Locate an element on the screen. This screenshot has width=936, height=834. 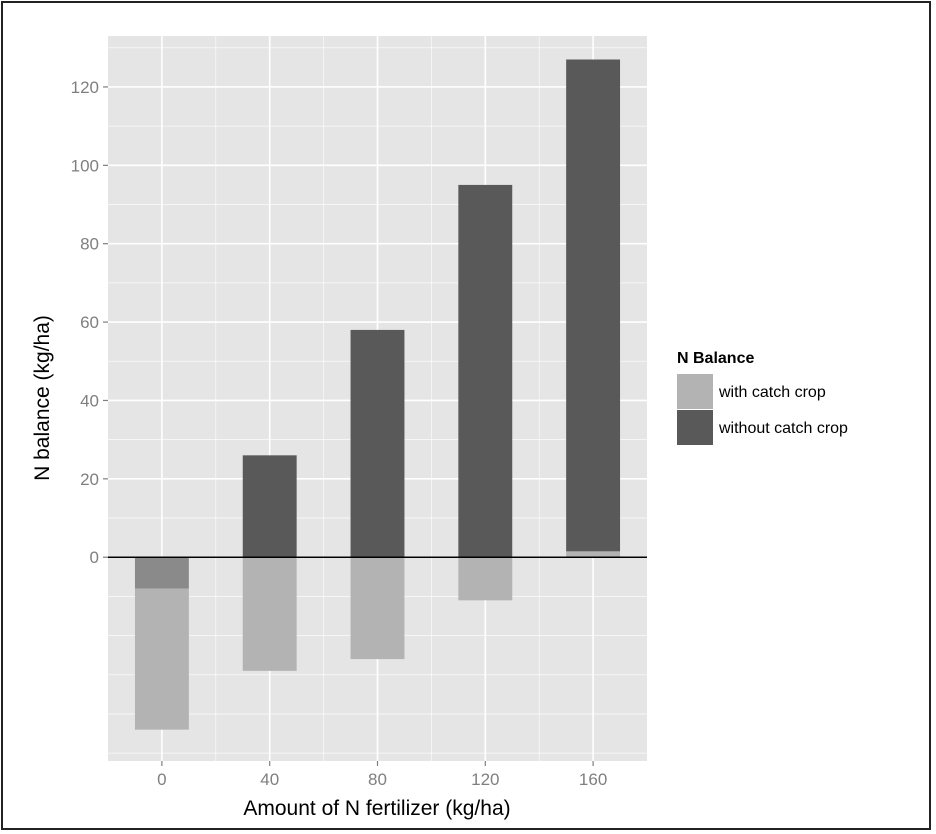
x-tick-label: 0 is located at coordinates (161, 779).